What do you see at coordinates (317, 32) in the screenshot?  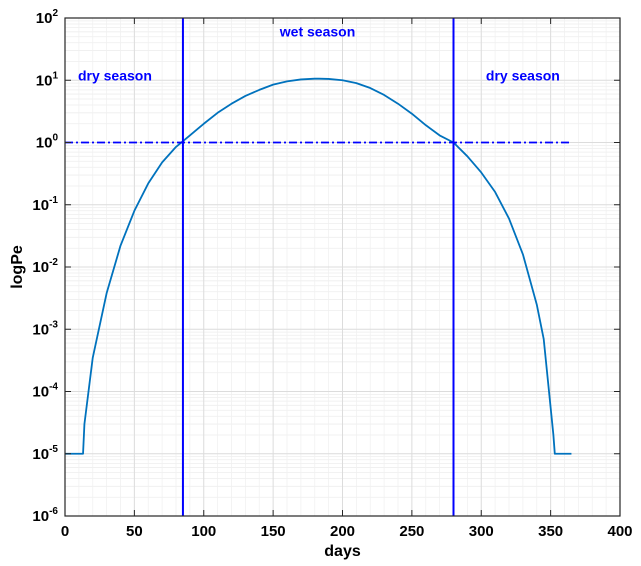 I see `annotation-label: wet season` at bounding box center [317, 32].